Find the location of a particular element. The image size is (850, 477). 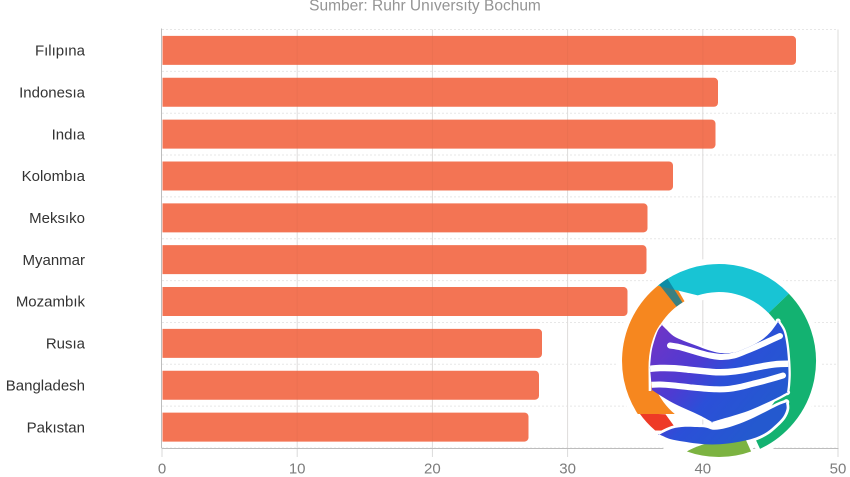

svg-text: Myanmar is located at coordinates (53, 260).